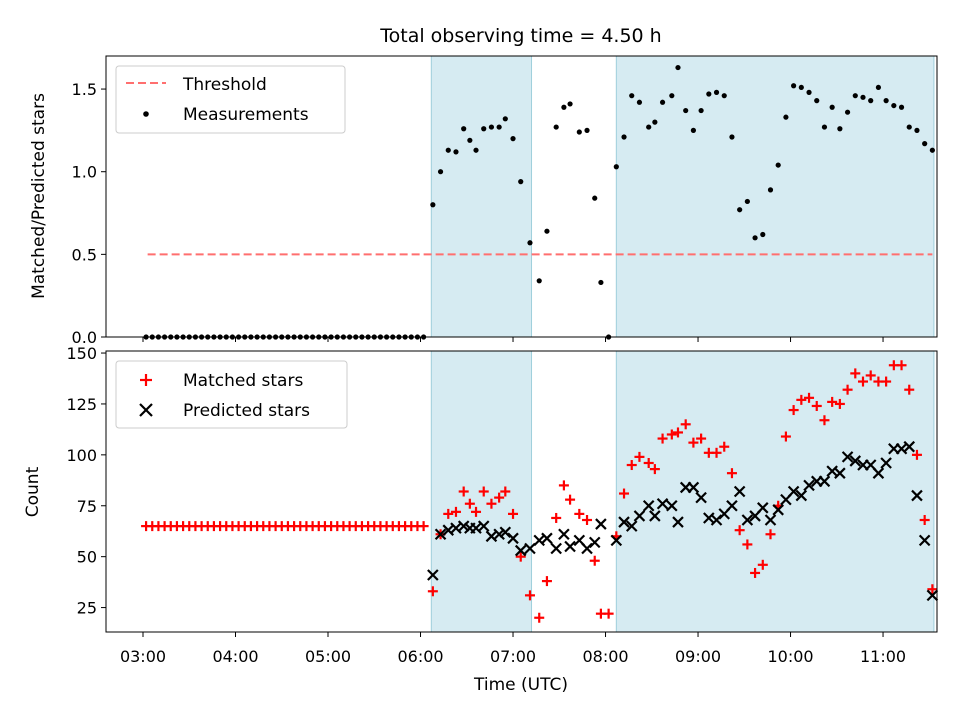 The width and height of the screenshot is (960, 720). I want to click on x-axis-label: Time (UTC), so click(520, 685).